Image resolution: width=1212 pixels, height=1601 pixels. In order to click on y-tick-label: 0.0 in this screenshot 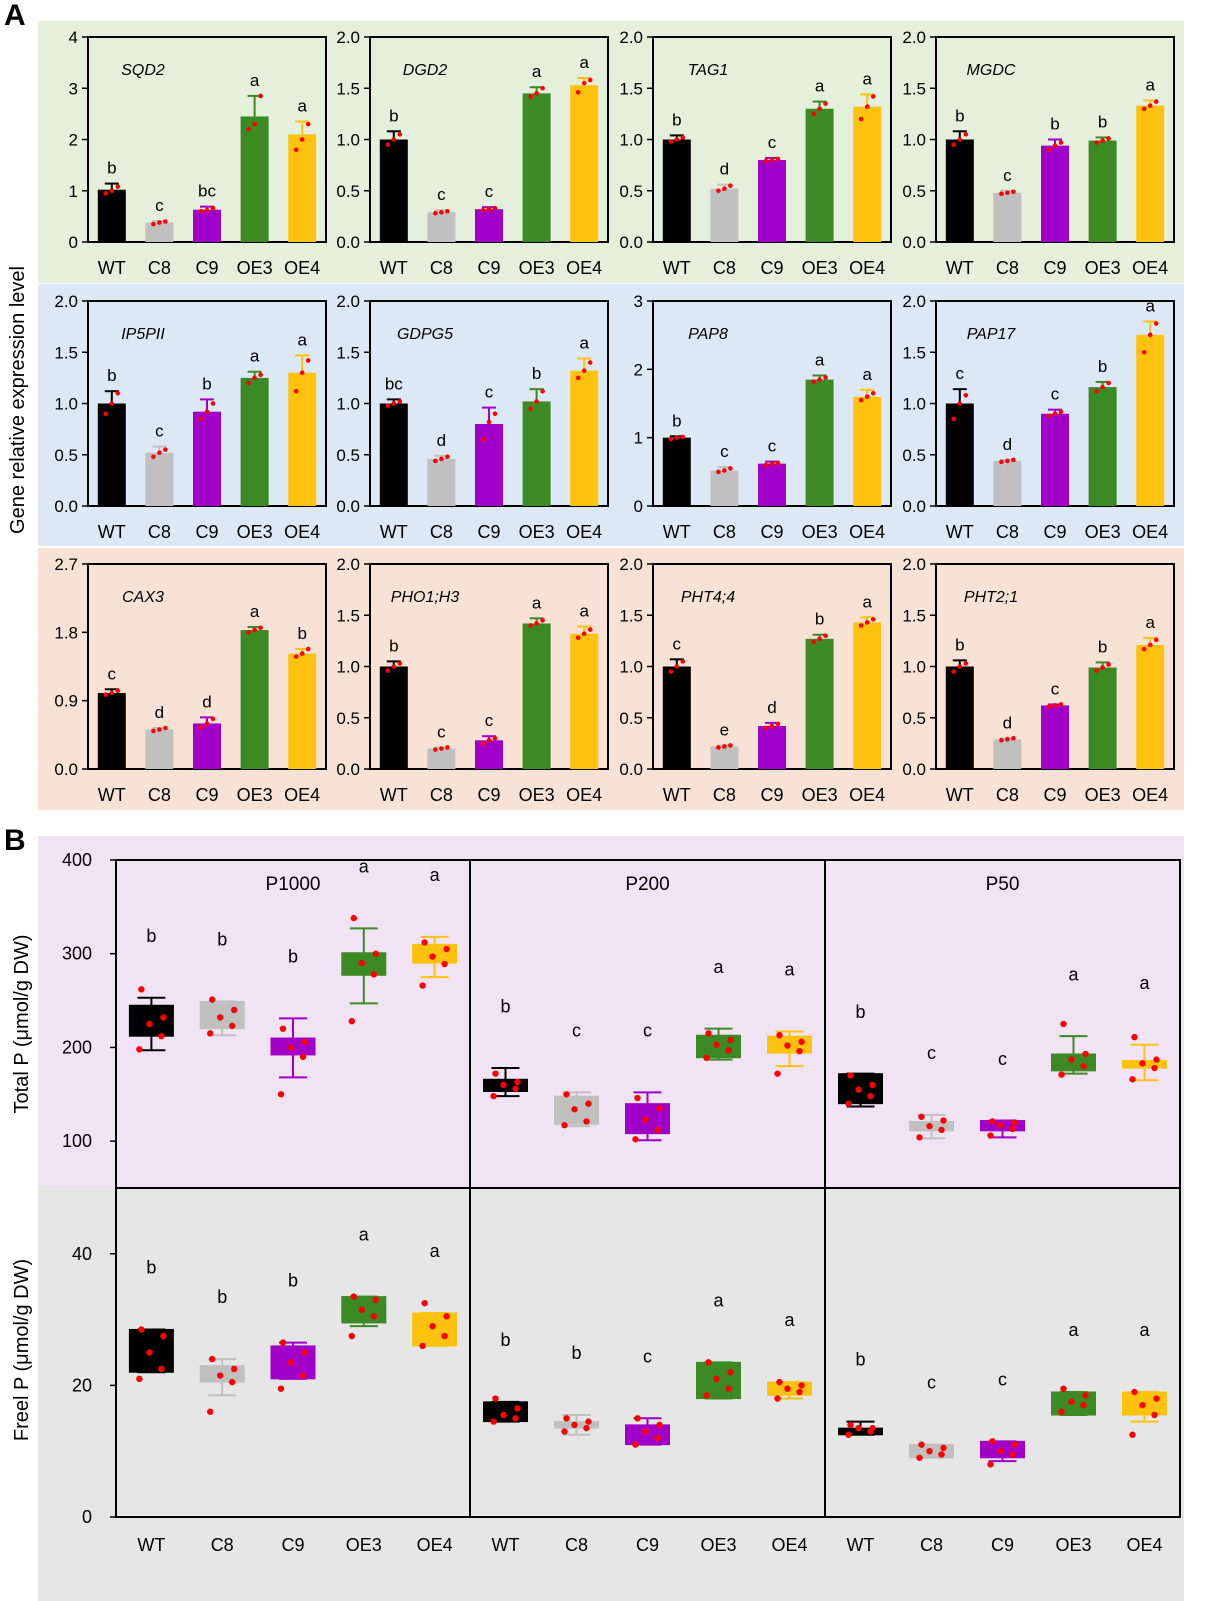, I will do `click(914, 242)`.